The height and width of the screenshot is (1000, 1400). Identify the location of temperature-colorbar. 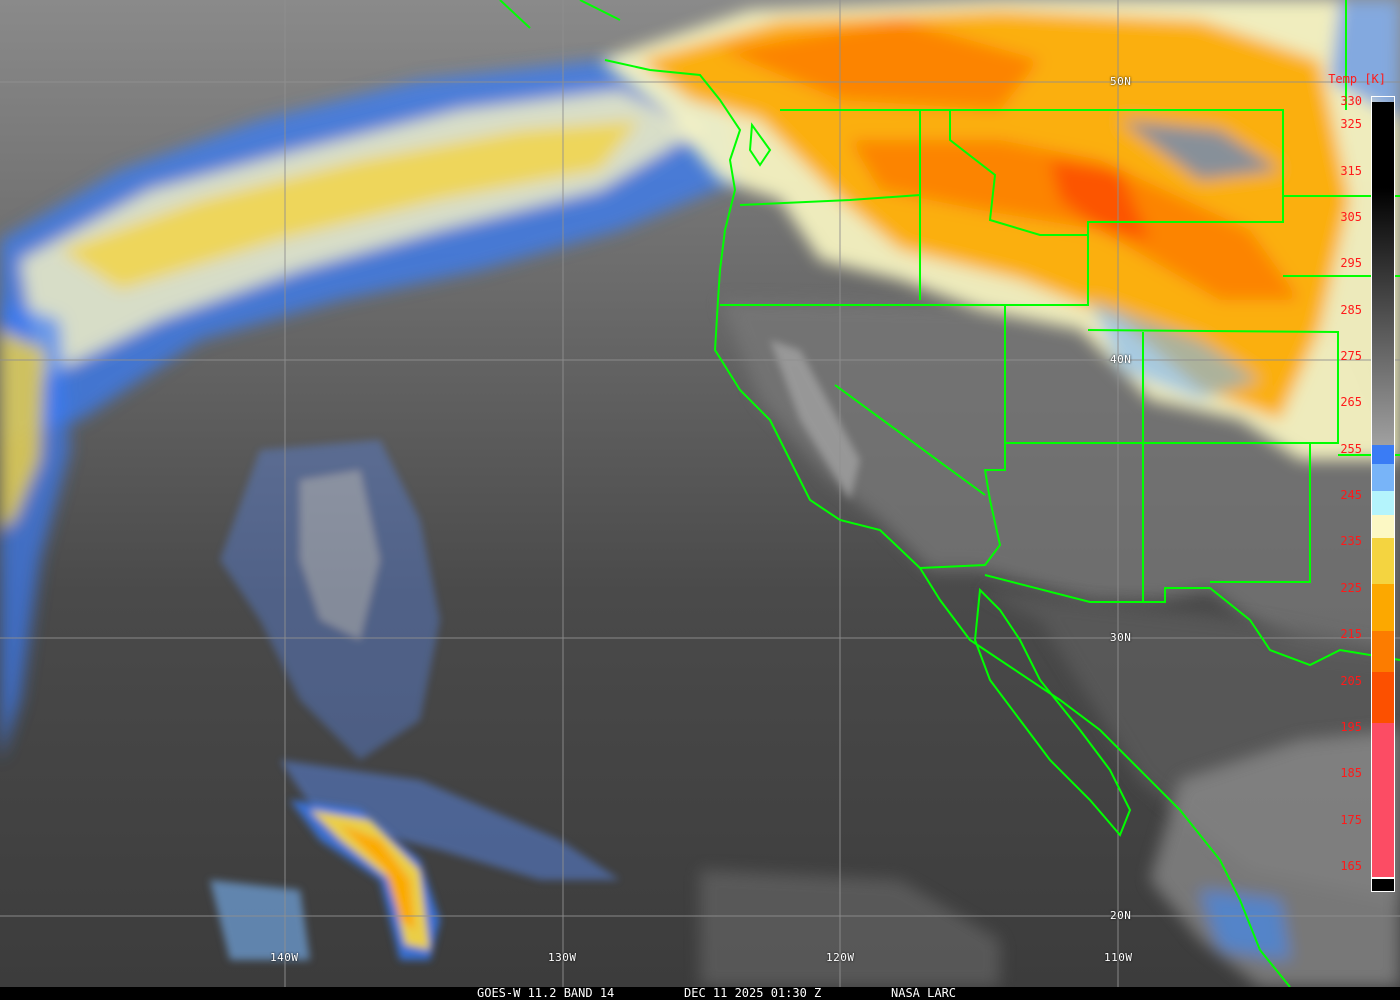
(1383, 494).